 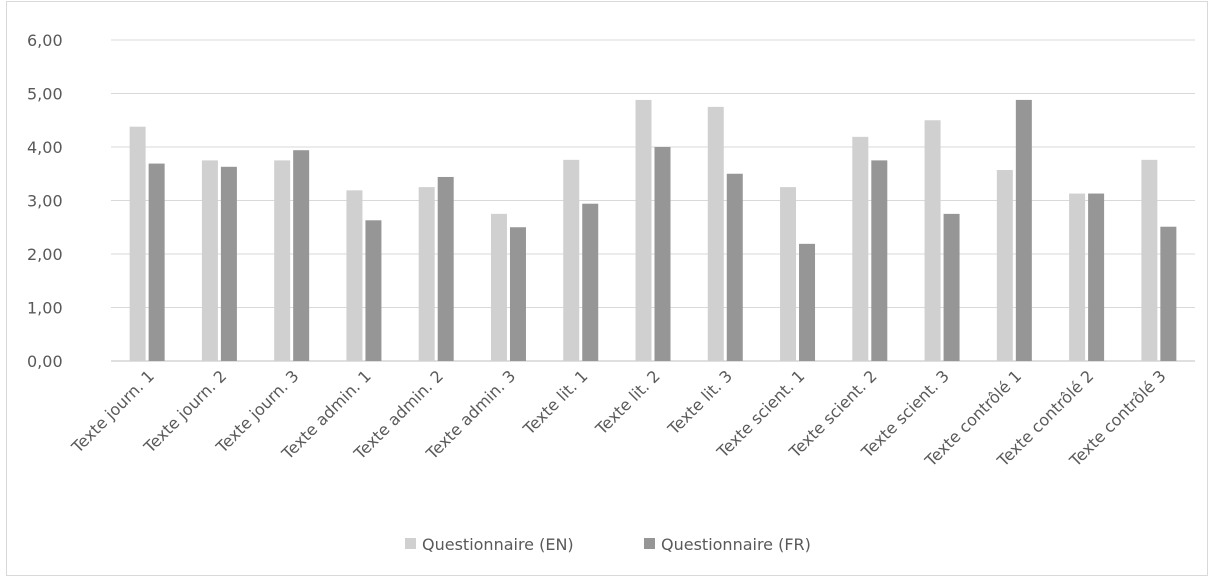 What do you see at coordinates (736, 544) in the screenshot?
I see `legend-label-fr: Questionnaire (FR)` at bounding box center [736, 544].